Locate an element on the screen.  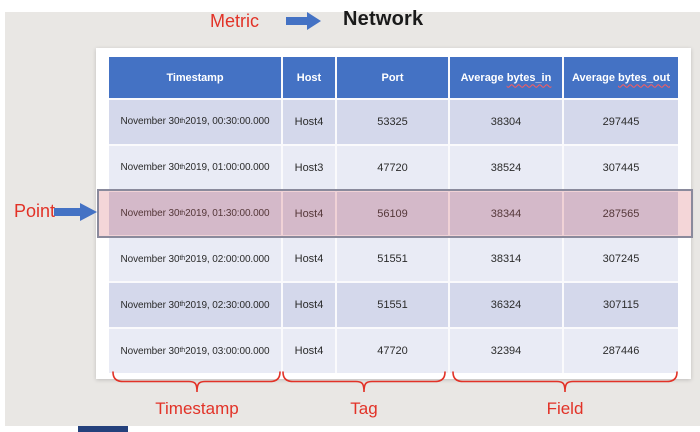
bottom-edge-artifact is located at coordinates (103, 429).